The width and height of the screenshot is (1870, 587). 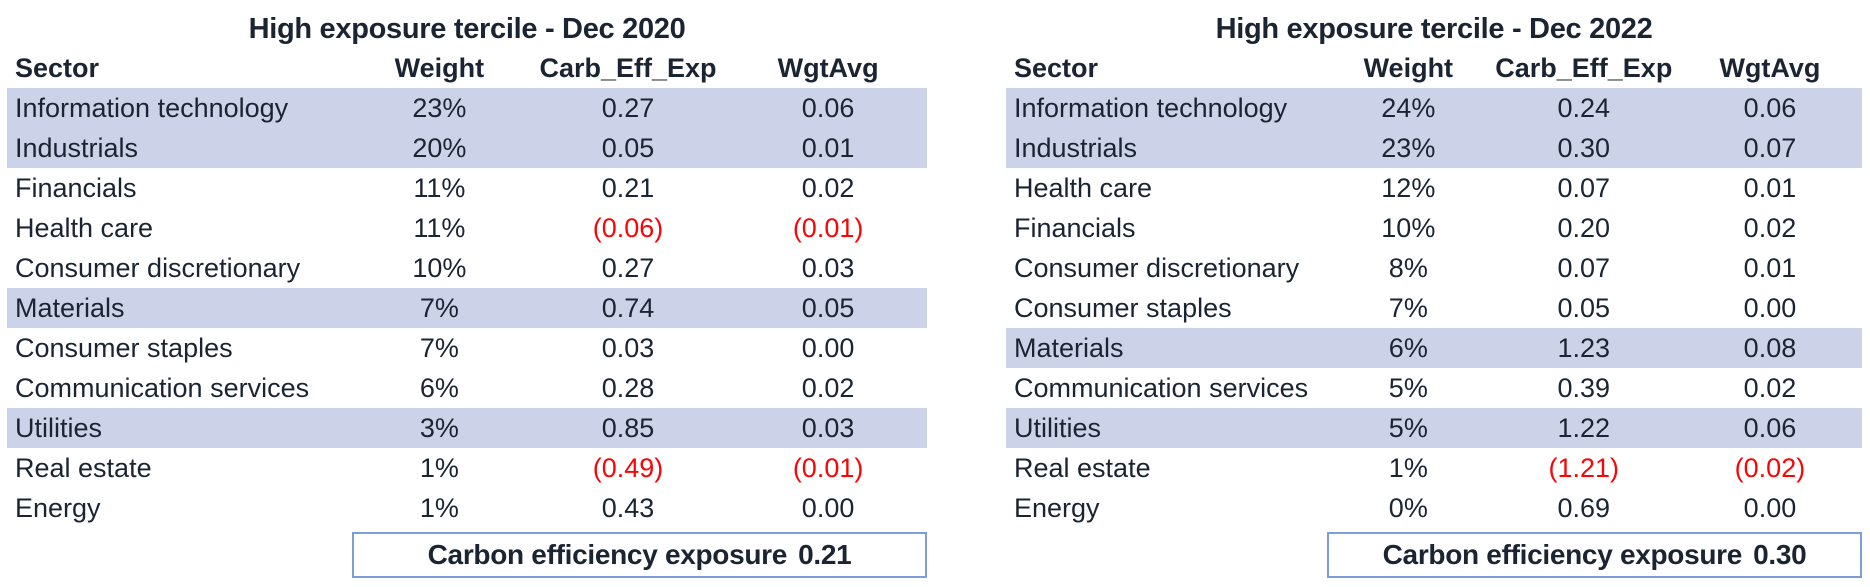 What do you see at coordinates (1151, 107) in the screenshot?
I see `sector-cell: Information technology` at bounding box center [1151, 107].